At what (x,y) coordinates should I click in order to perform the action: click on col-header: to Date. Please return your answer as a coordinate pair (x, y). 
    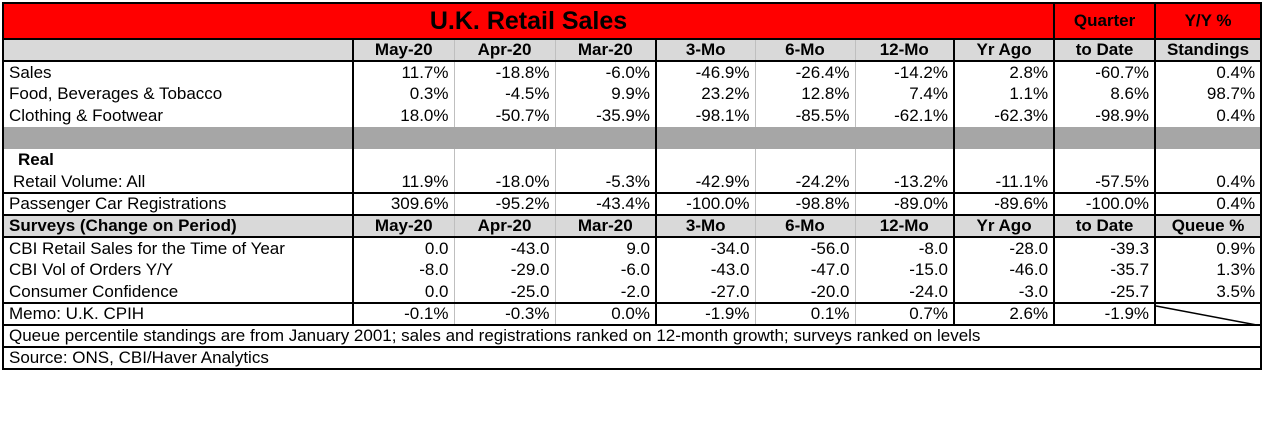
    Looking at the image, I should click on (1105, 50).